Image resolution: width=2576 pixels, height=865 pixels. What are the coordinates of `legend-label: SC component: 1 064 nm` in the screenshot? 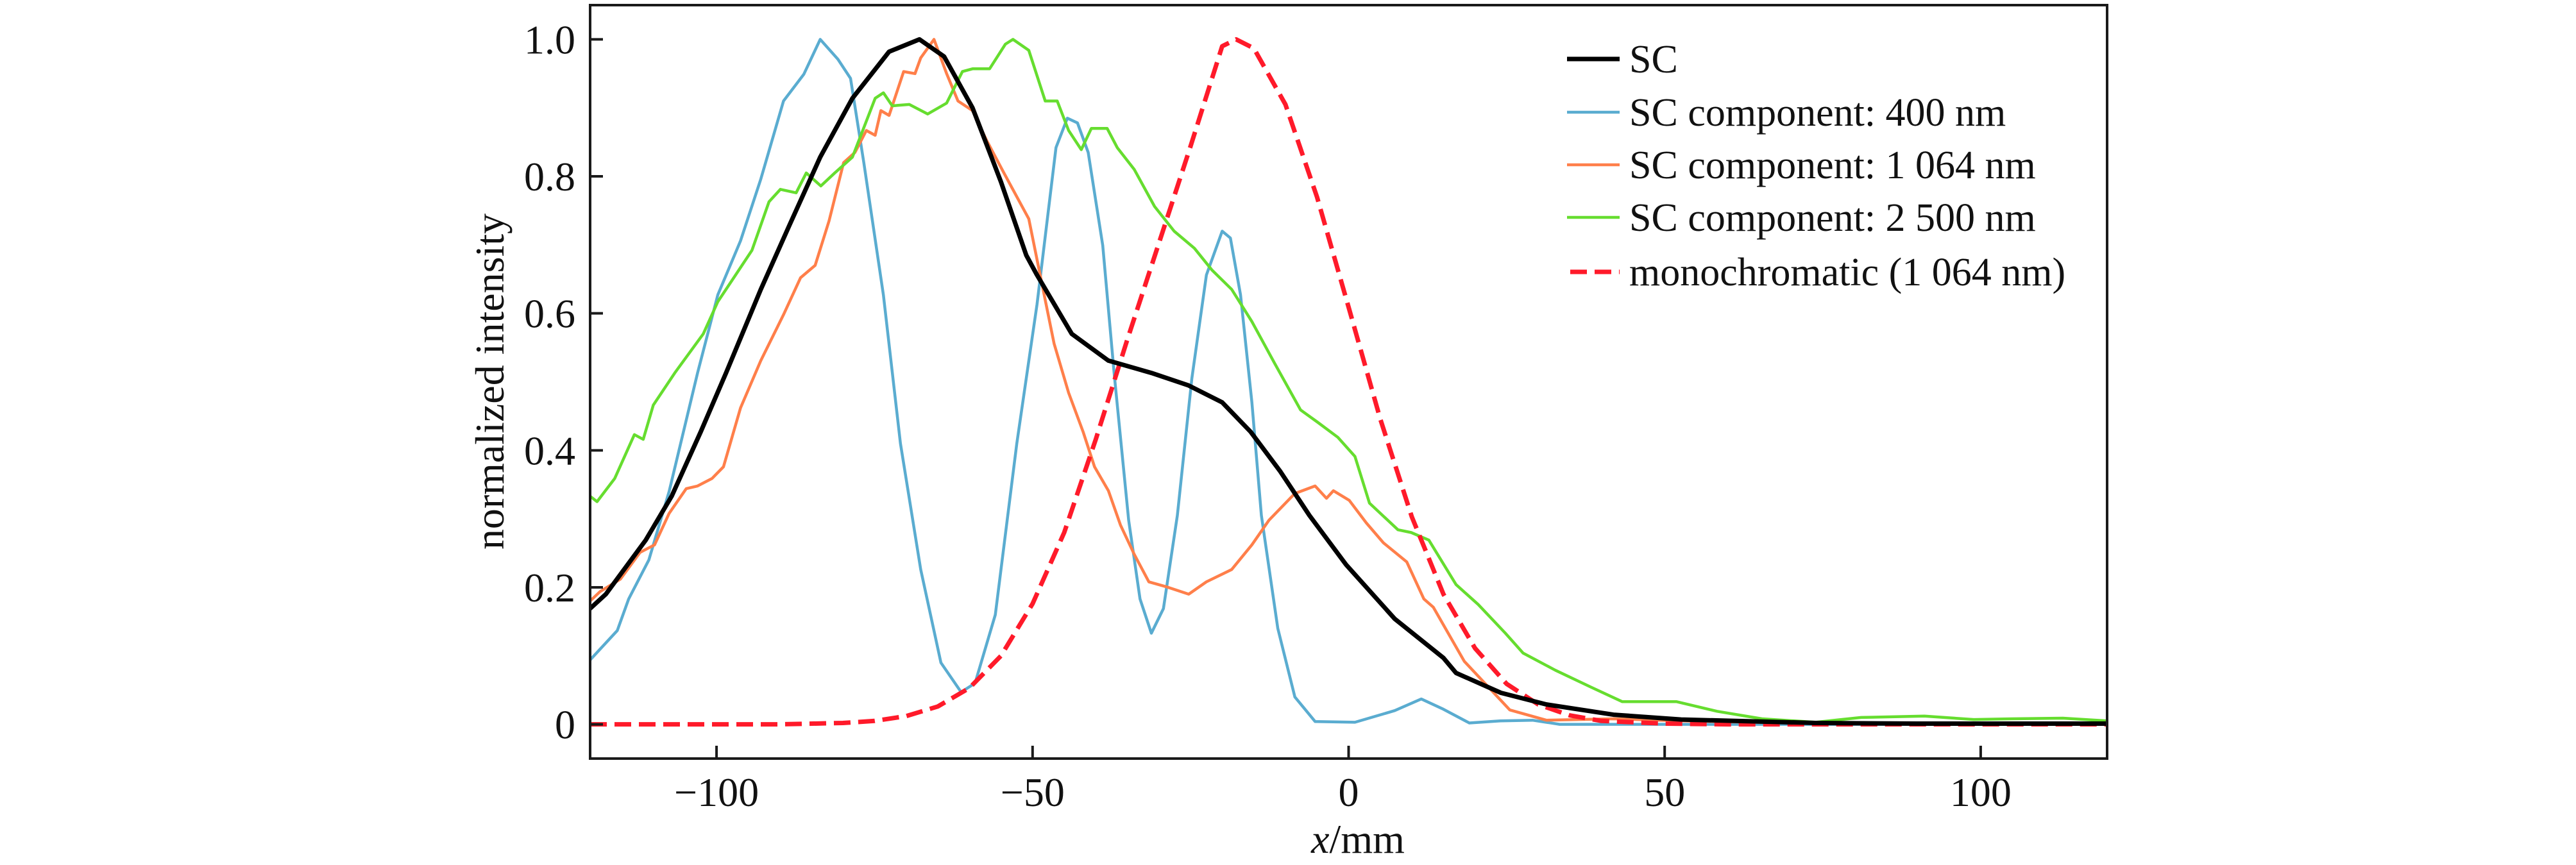 It's located at (1832, 165).